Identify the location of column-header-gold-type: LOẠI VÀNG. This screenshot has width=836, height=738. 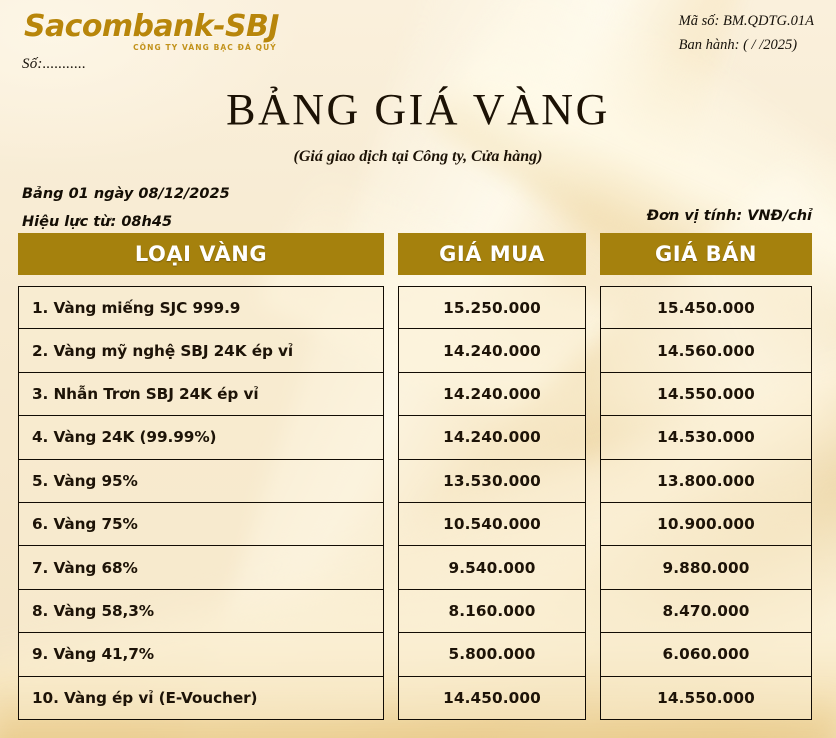
(201, 254).